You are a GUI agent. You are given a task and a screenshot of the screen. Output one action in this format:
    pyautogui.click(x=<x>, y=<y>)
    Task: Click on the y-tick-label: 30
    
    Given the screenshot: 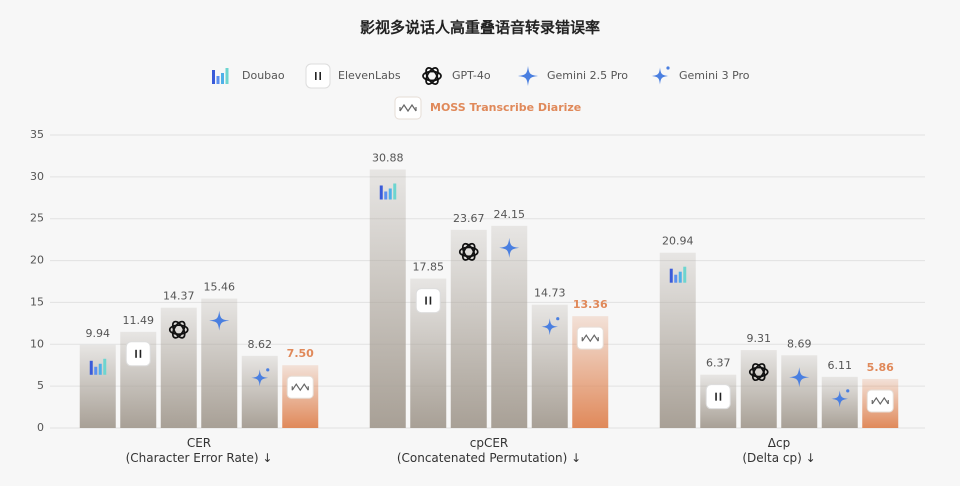 What is the action you would take?
    pyautogui.click(x=37, y=176)
    